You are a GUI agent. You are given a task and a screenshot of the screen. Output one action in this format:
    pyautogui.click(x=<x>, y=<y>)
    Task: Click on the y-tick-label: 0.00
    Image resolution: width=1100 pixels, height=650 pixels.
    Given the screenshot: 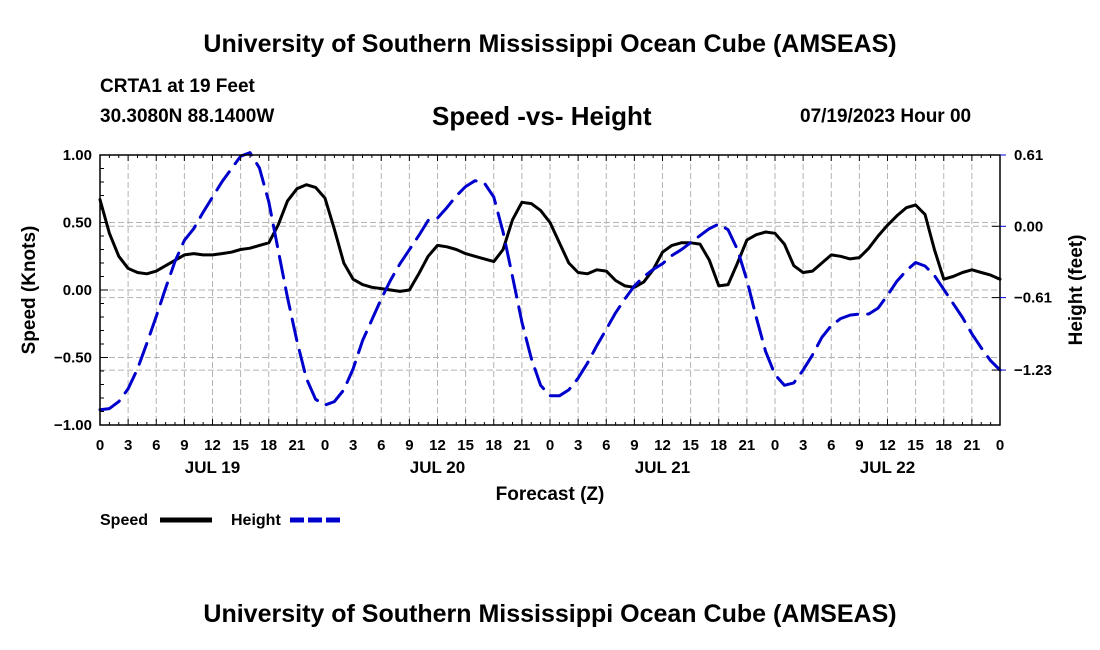 What is the action you would take?
    pyautogui.click(x=77, y=290)
    